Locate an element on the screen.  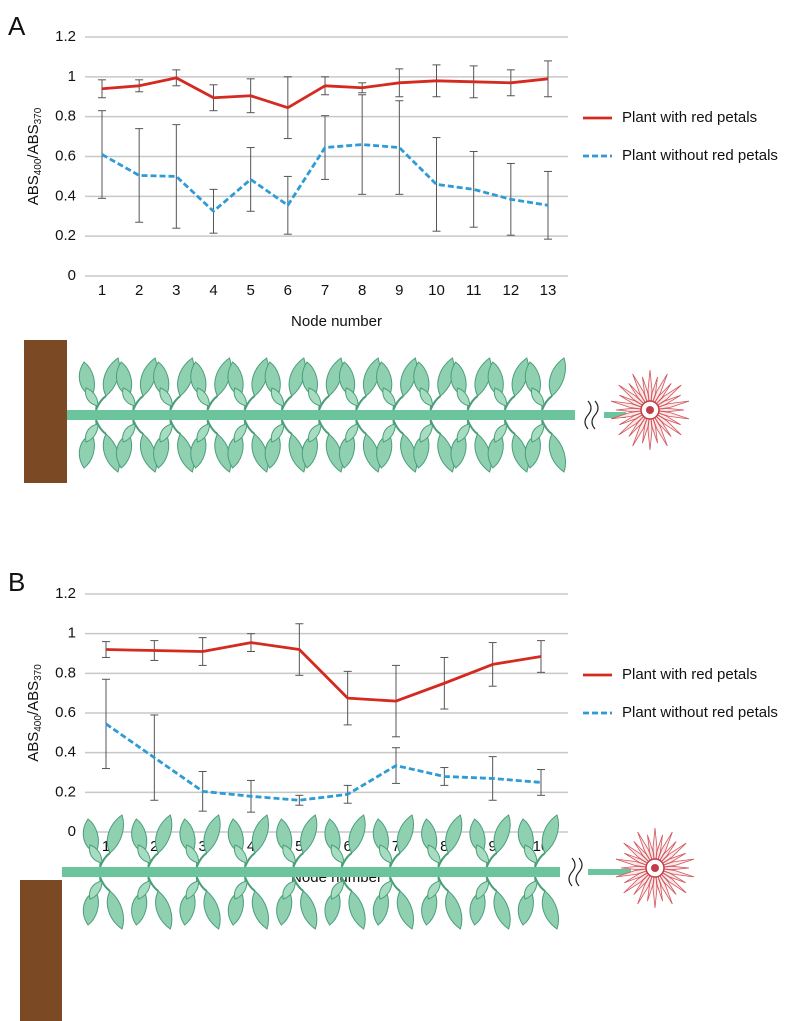
x-tick-label: 3 is located at coordinates (176, 290).